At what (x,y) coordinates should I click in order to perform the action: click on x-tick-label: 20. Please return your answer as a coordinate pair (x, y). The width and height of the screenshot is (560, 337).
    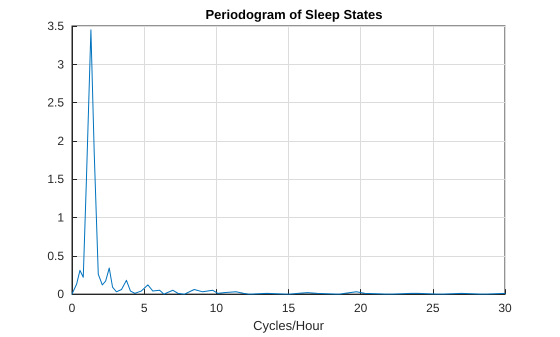
    Looking at the image, I should click on (361, 308).